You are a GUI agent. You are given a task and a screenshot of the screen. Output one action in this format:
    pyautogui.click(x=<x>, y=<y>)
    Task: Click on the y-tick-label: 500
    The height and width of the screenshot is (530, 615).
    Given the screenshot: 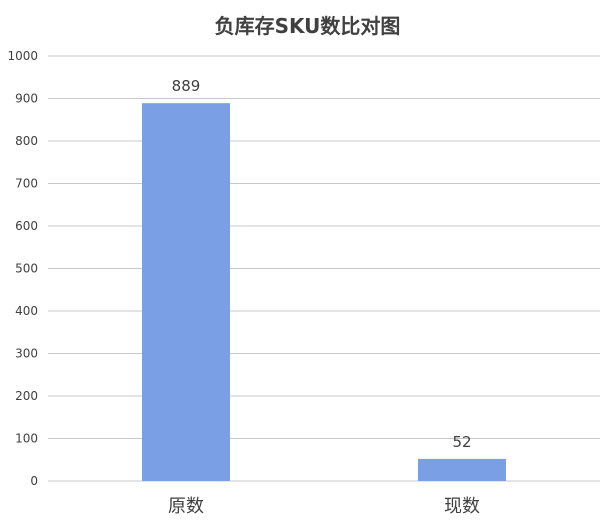 What is the action you would take?
    pyautogui.click(x=26, y=269)
    